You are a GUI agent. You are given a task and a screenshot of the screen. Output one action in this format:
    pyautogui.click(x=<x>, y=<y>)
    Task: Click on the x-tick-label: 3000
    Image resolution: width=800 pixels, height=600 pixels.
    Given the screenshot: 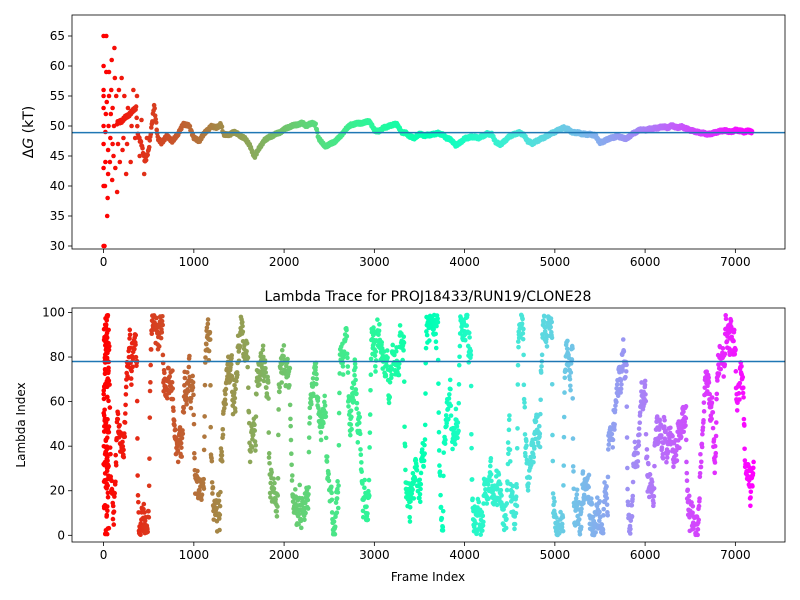 What is the action you would take?
    pyautogui.click(x=374, y=555)
    